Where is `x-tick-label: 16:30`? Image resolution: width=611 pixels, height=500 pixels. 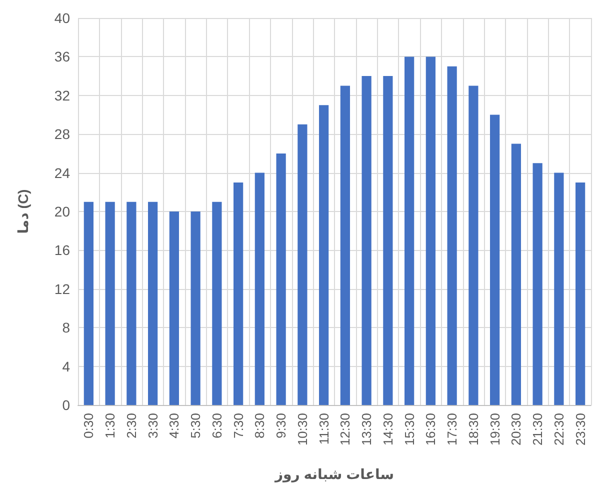 x-tick-label: 16:30 is located at coordinates (430, 429).